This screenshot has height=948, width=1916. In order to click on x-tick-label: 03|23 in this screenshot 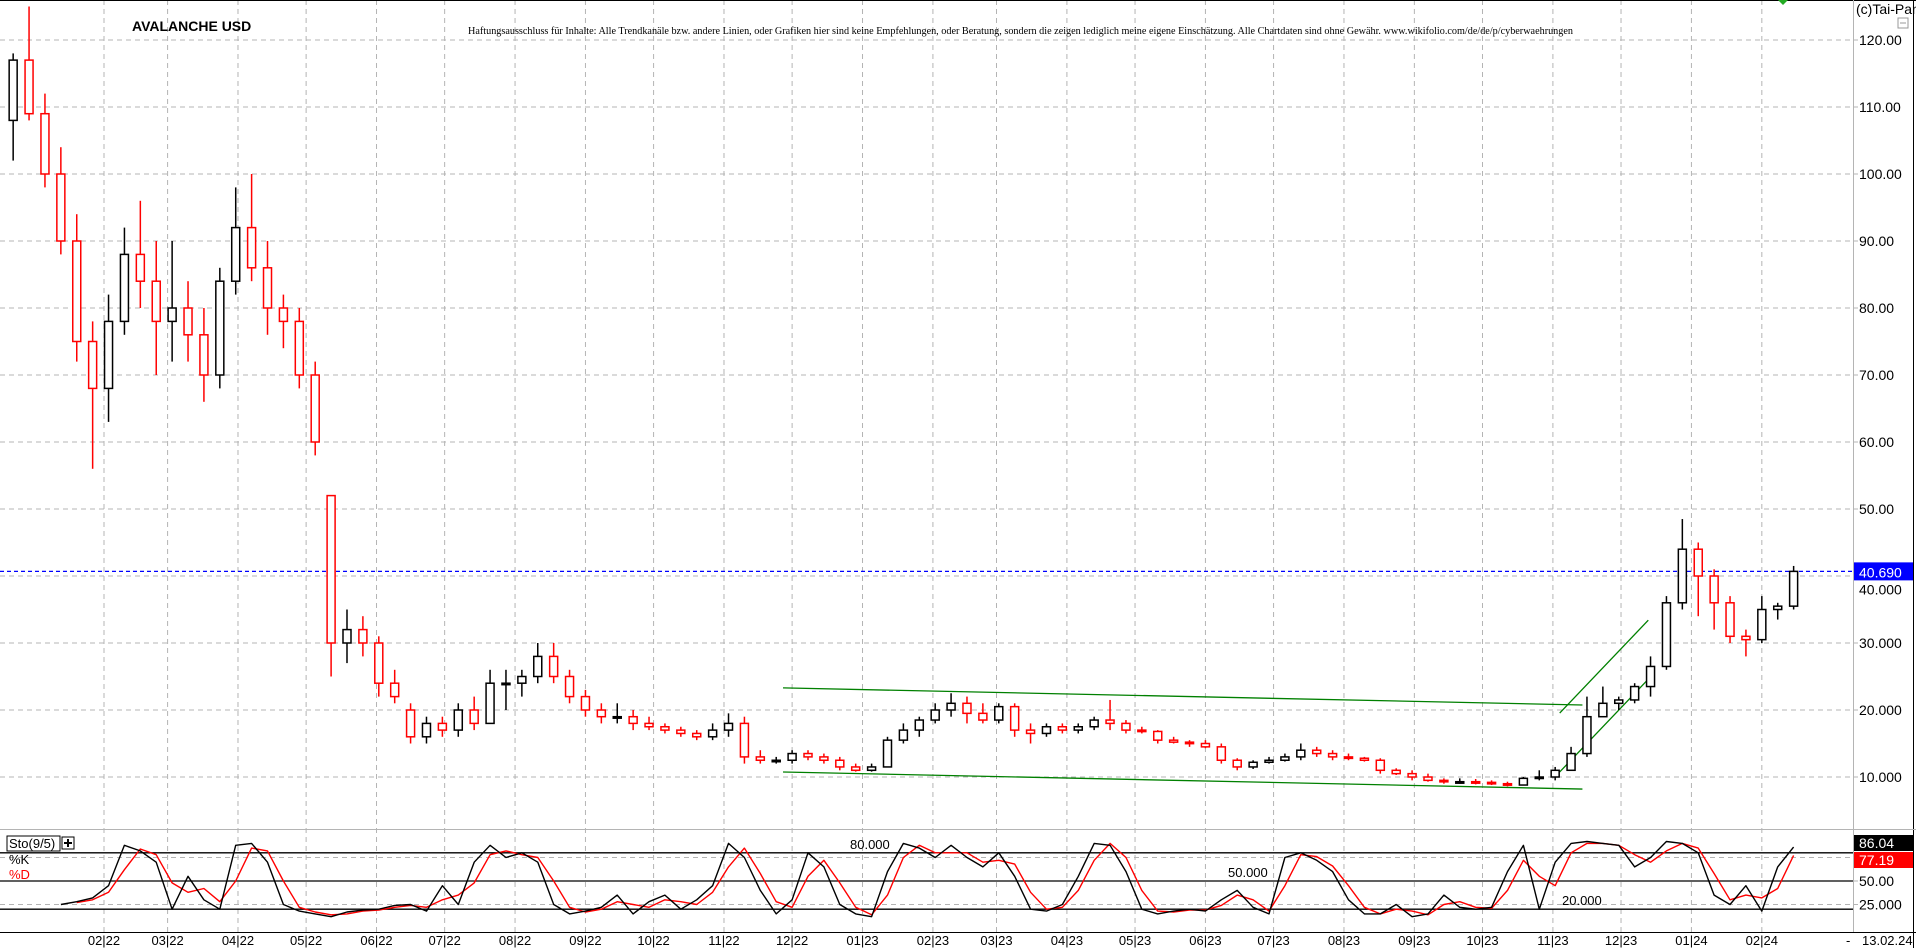, I will do `click(996, 940)`.